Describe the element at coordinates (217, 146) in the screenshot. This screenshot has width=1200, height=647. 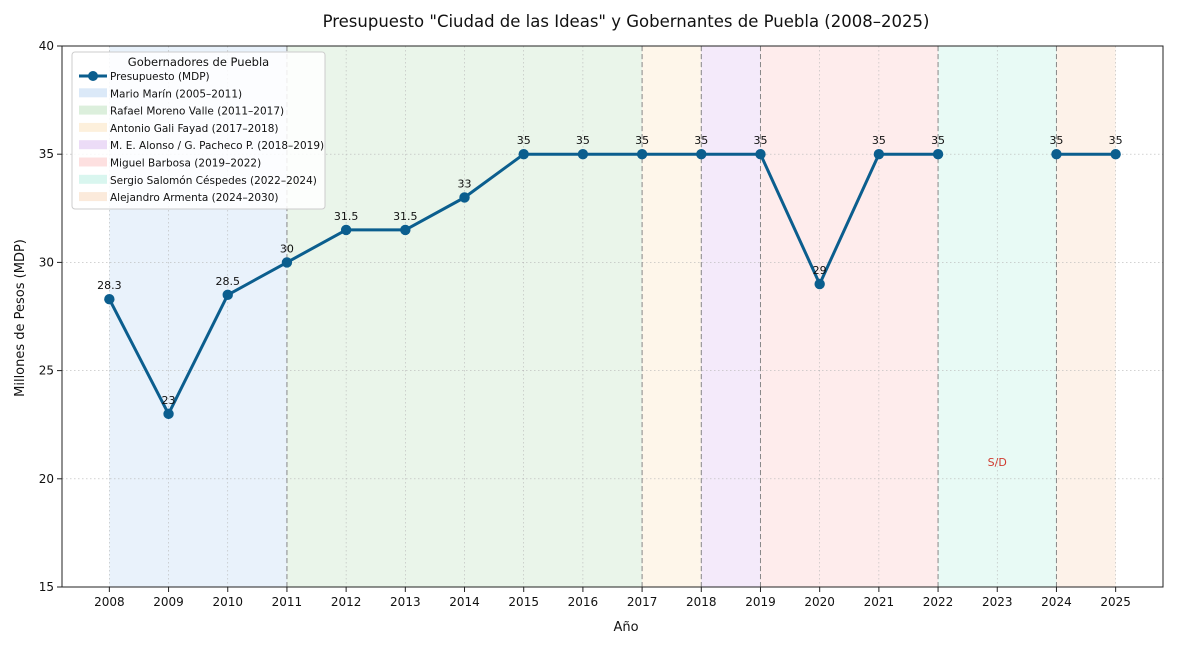
I see `legend-entry-governor-4: M. E. Alonso / G. Pacheco P. (2018–2019)` at that location.